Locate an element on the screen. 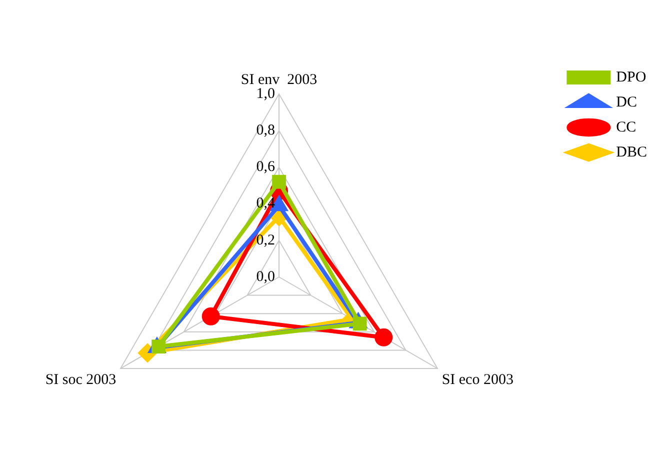  y-tick-label: 0,4 is located at coordinates (266, 204).